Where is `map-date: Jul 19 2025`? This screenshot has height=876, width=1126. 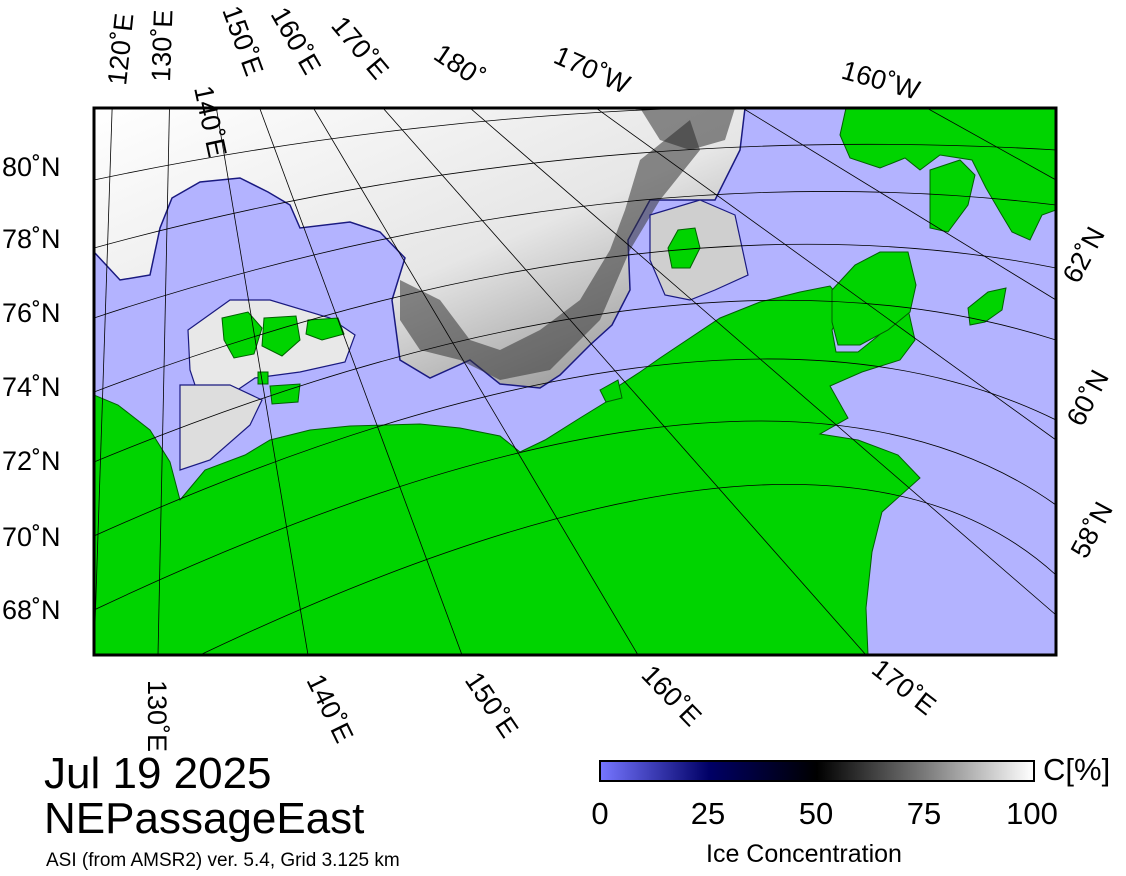
map-date: Jul 19 2025 is located at coordinates (158, 773).